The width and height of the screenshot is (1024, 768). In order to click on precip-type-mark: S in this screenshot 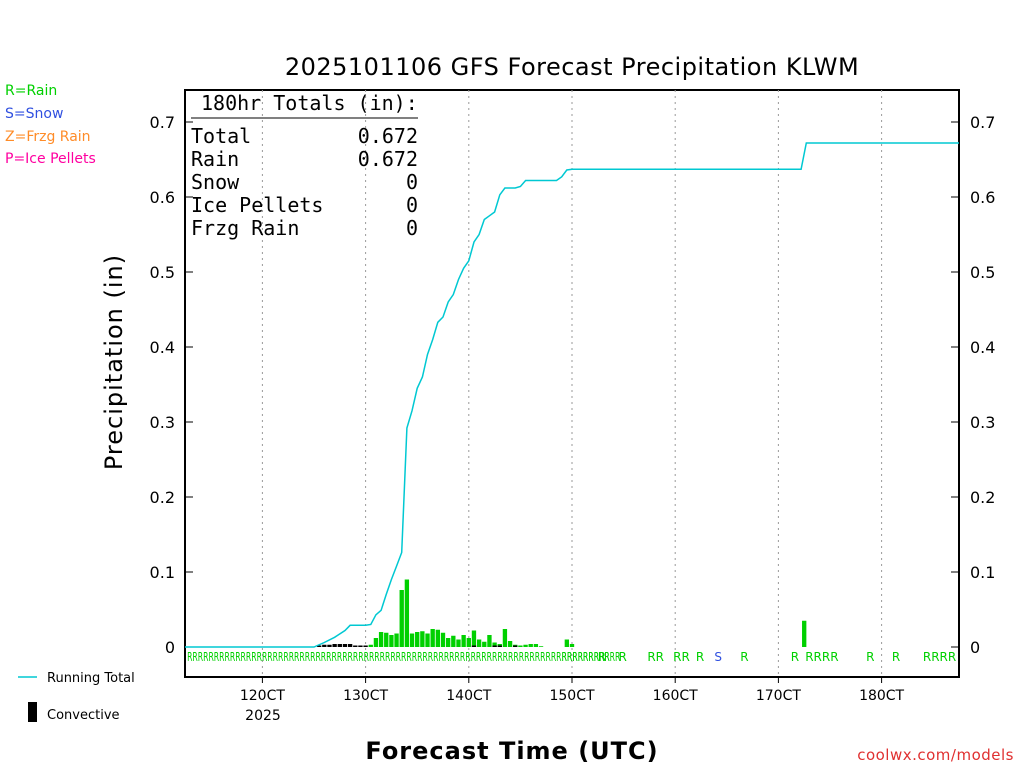, I will do `click(718, 657)`.